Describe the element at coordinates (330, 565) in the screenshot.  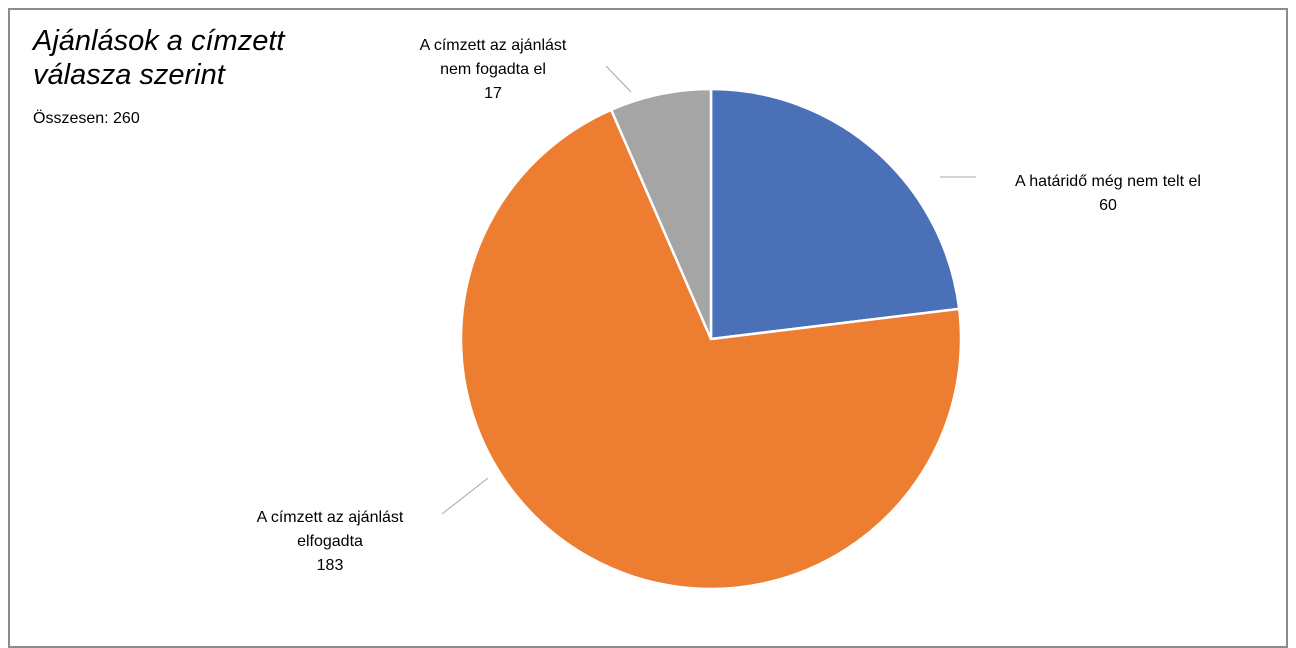
I see `slice-label-line: 183` at that location.